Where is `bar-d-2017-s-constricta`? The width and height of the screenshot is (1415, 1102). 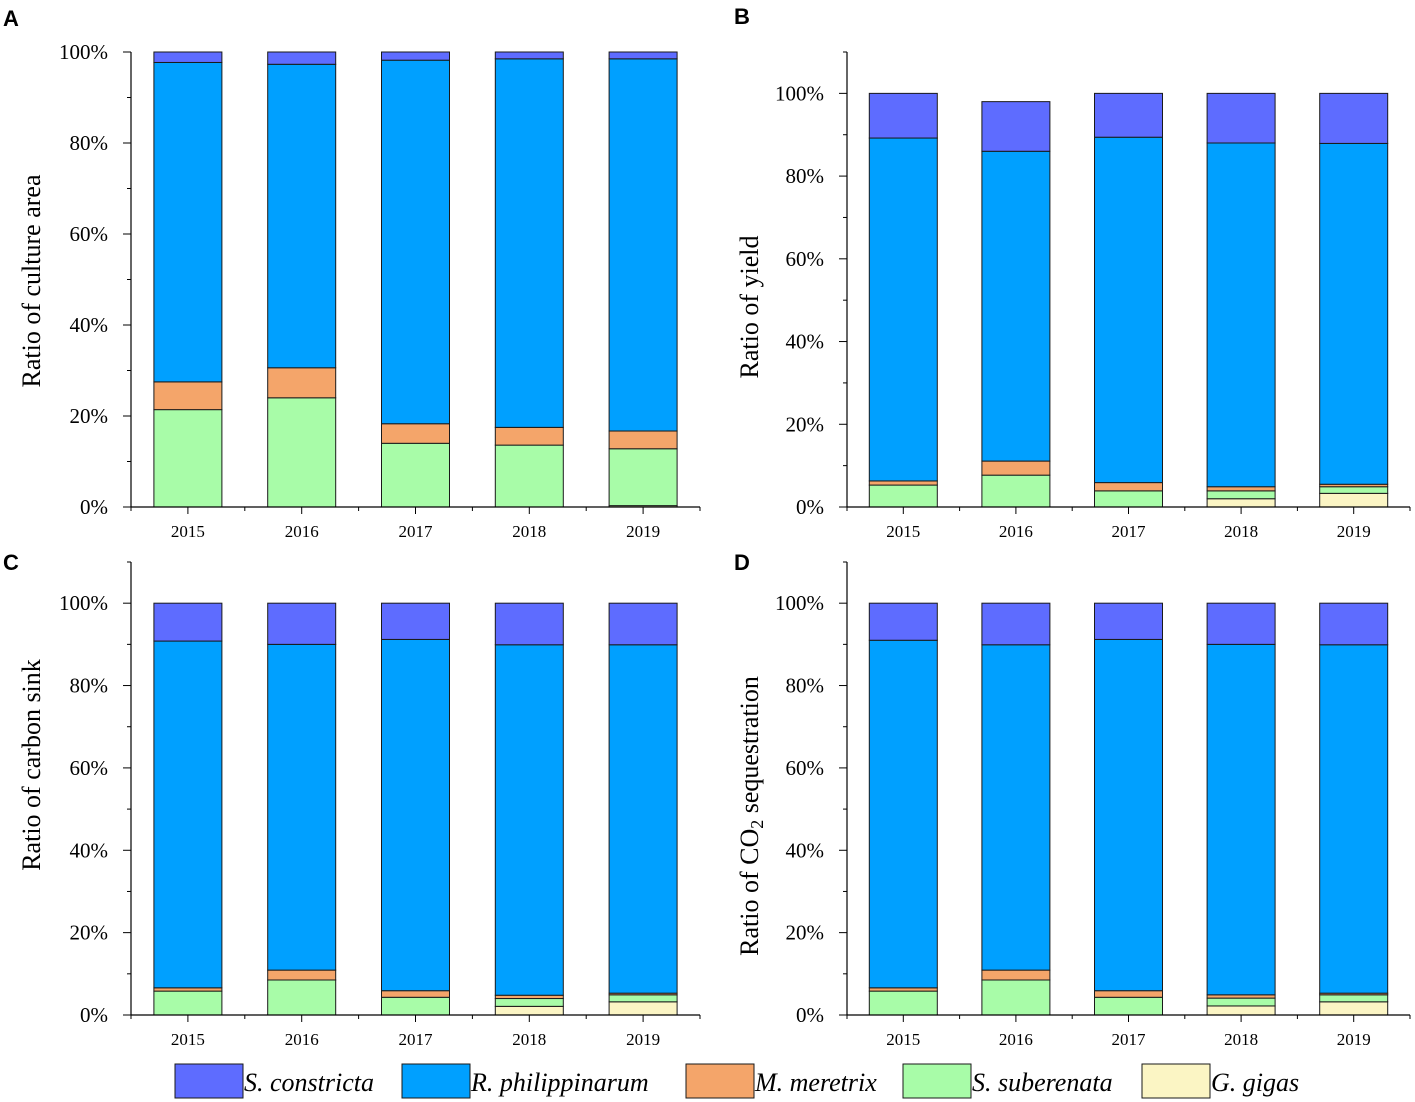 bar-d-2017-s-constricta is located at coordinates (1128, 621).